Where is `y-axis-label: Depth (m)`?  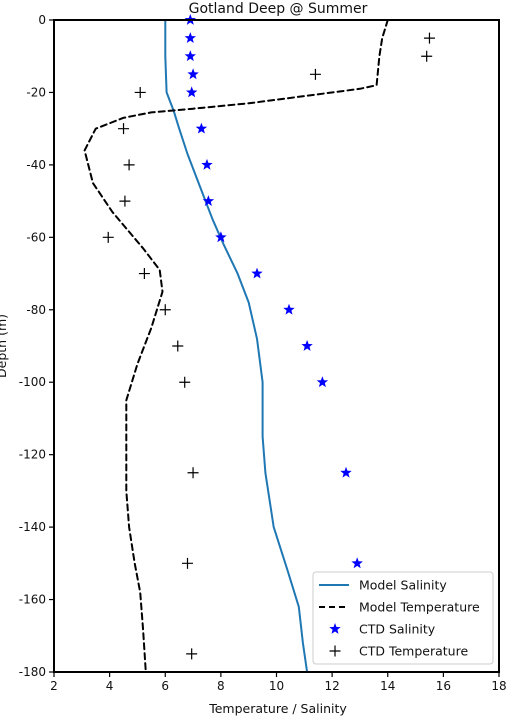 y-axis-label: Depth (m) is located at coordinates (4, 346).